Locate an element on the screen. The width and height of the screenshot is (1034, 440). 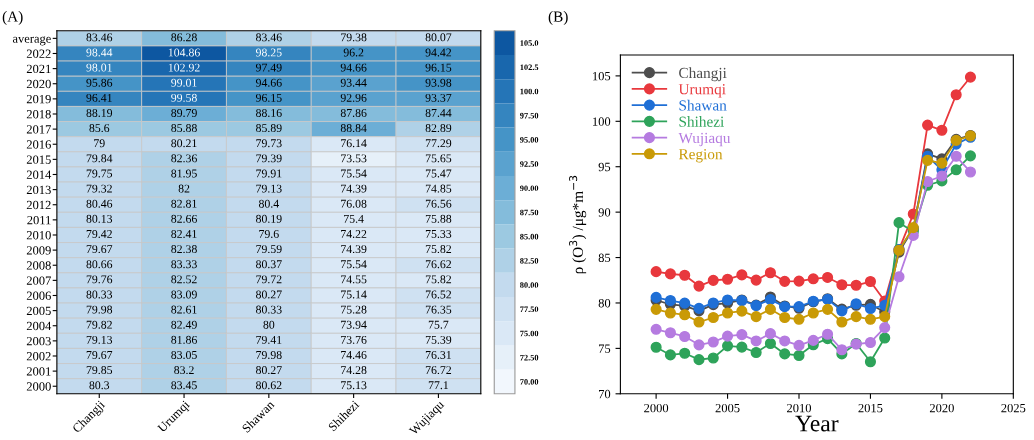
data-label: 99.58 is located at coordinates (184, 97).